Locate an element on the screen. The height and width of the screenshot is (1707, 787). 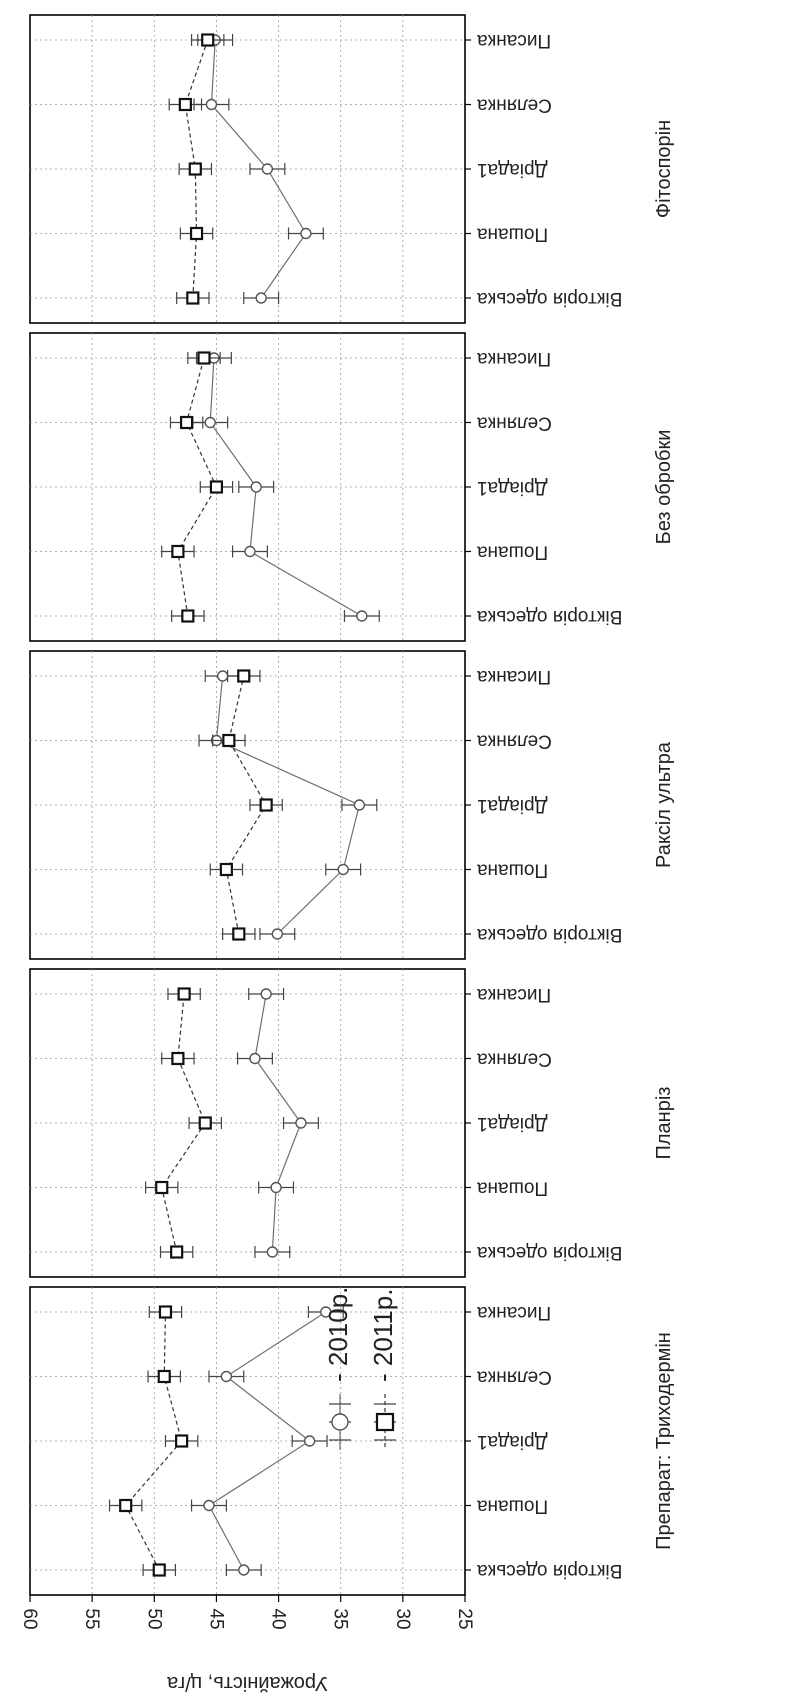
legend-marker-2010 is located at coordinates (340, 1422).